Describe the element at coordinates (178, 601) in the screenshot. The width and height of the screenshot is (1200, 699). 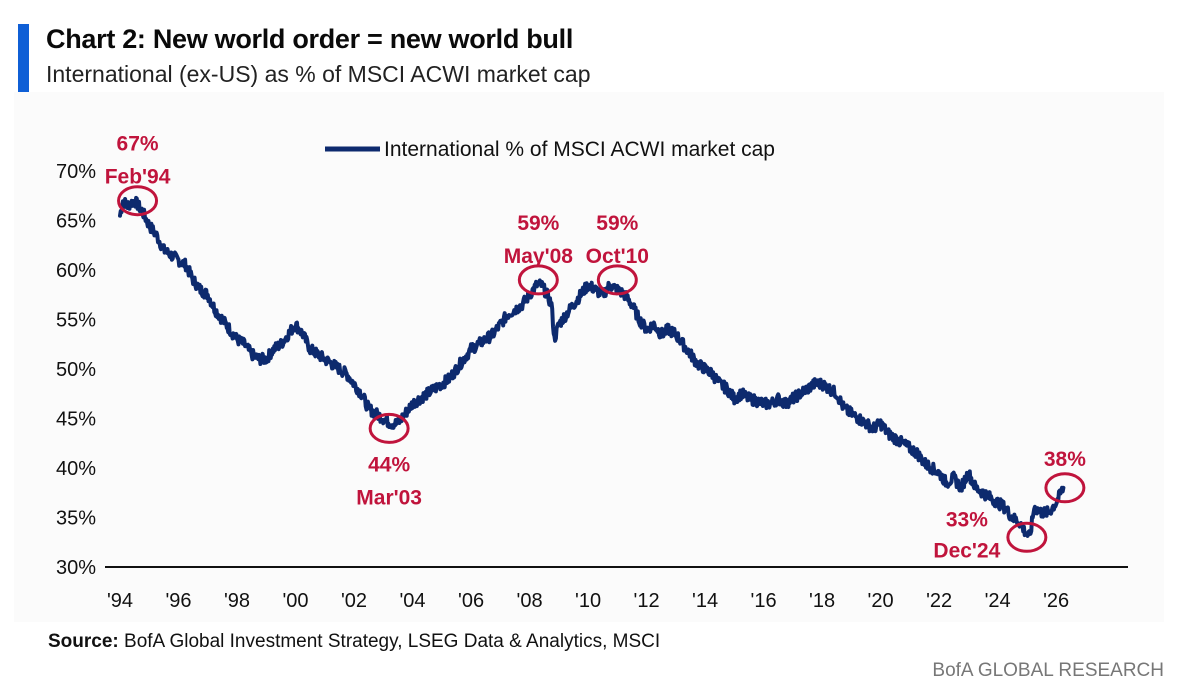
I see `x-tick-label: '96` at that location.